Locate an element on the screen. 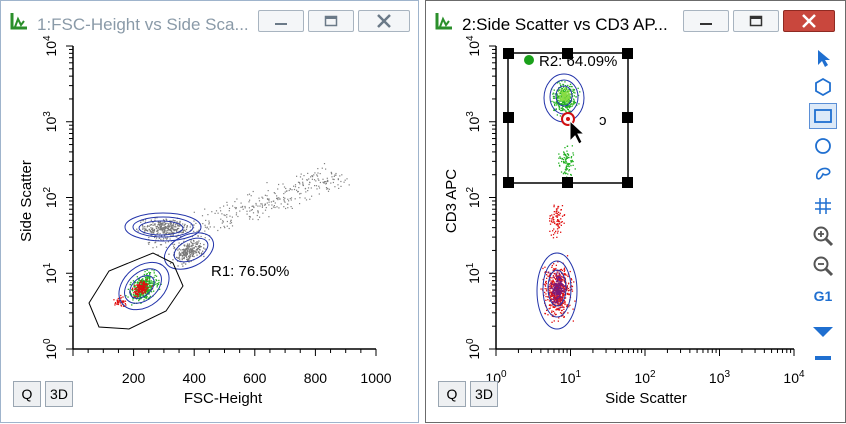 This screenshot has width=846, height=424. x-tick-label: 10² is located at coordinates (645, 377).